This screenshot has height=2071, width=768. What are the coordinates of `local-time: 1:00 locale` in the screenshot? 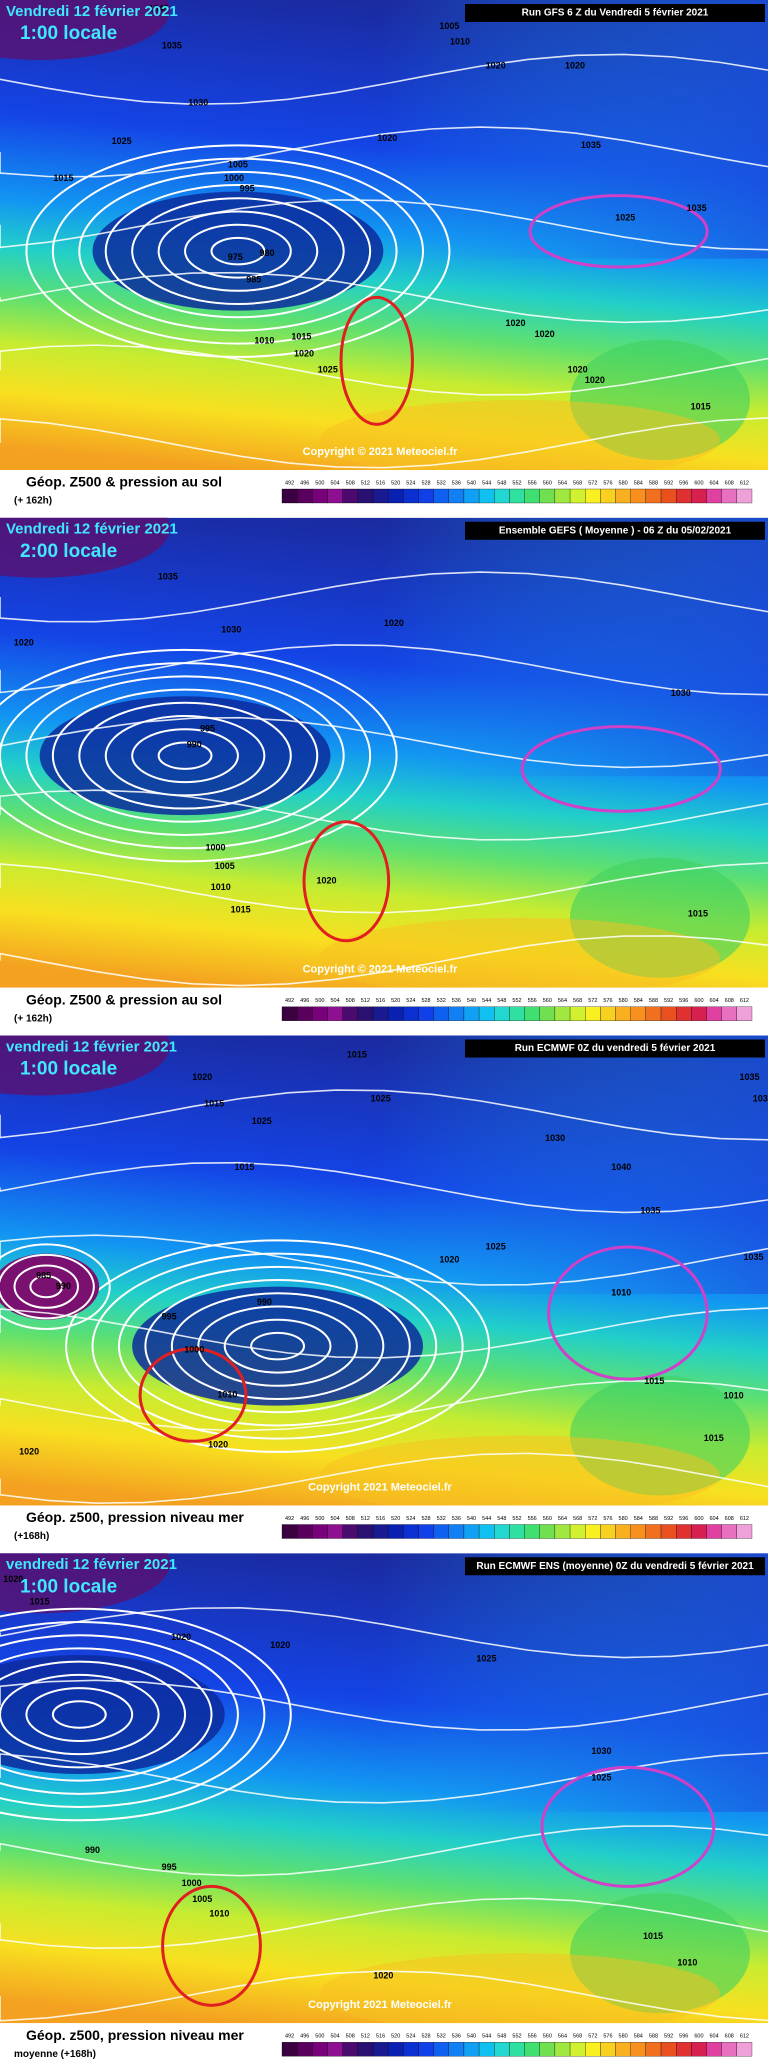 It's located at (68, 1586).